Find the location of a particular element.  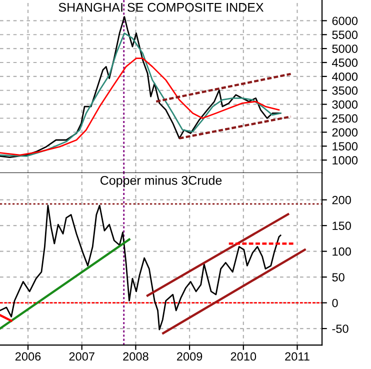

y-tick-label: 50 is located at coordinates (338, 277).